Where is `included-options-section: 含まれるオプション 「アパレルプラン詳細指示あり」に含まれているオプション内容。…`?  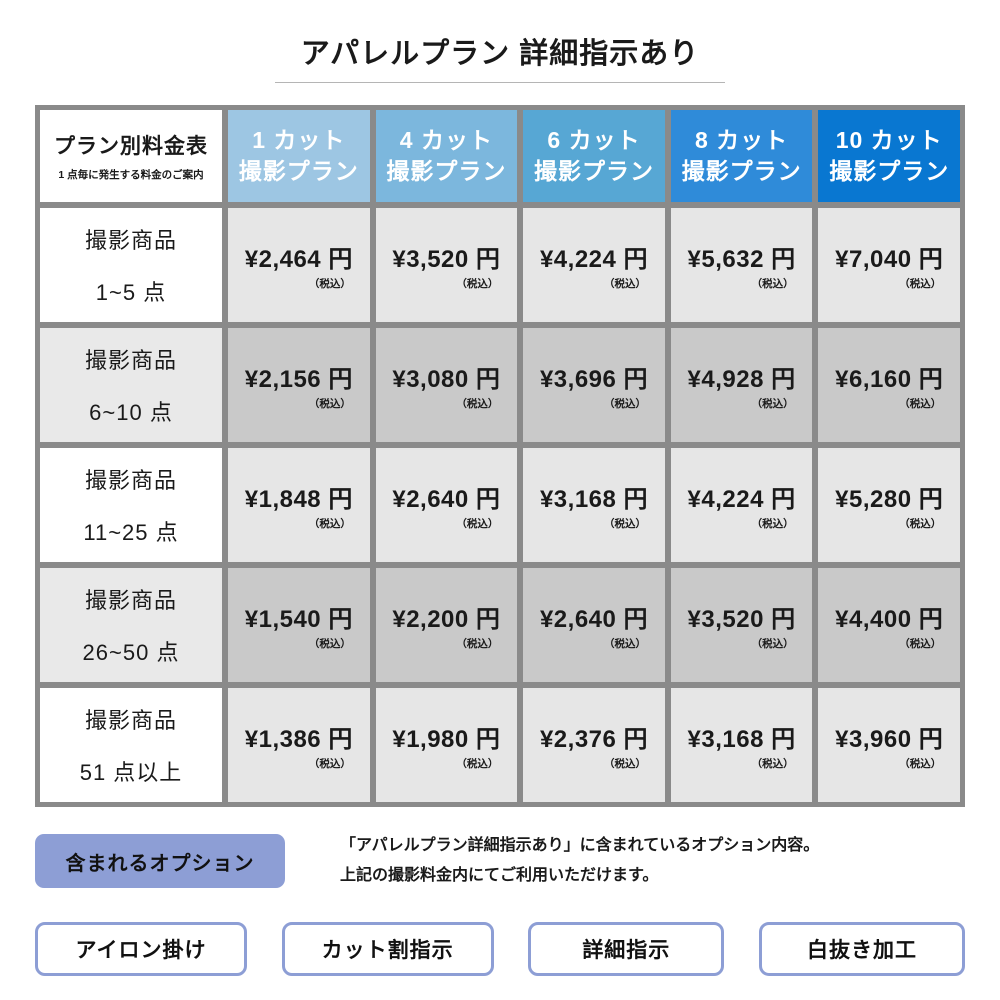
included-options-section: 含まれるオプション 「アパレルプラン詳細指示あり」に含まれているオプション内容。… is located at coordinates (500, 861).